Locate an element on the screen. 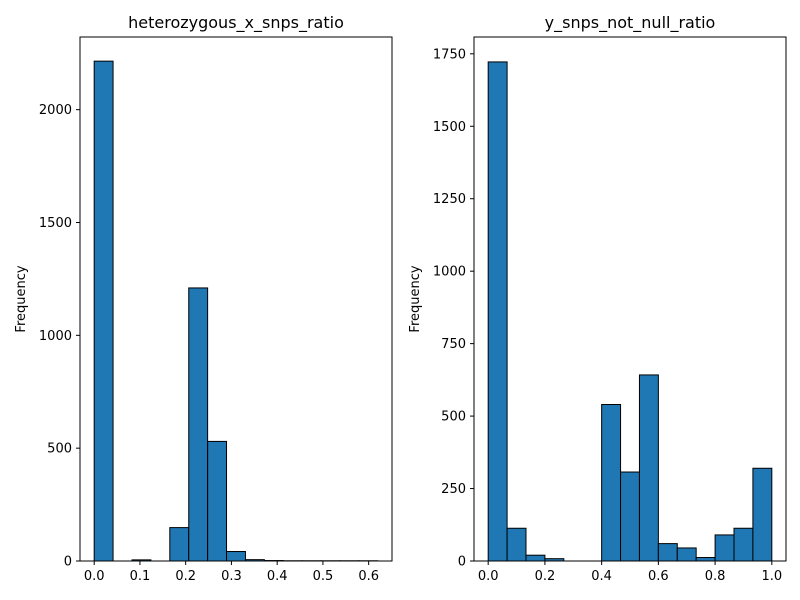  chart-title: heterozygous_x_snps_ratio is located at coordinates (236, 23).